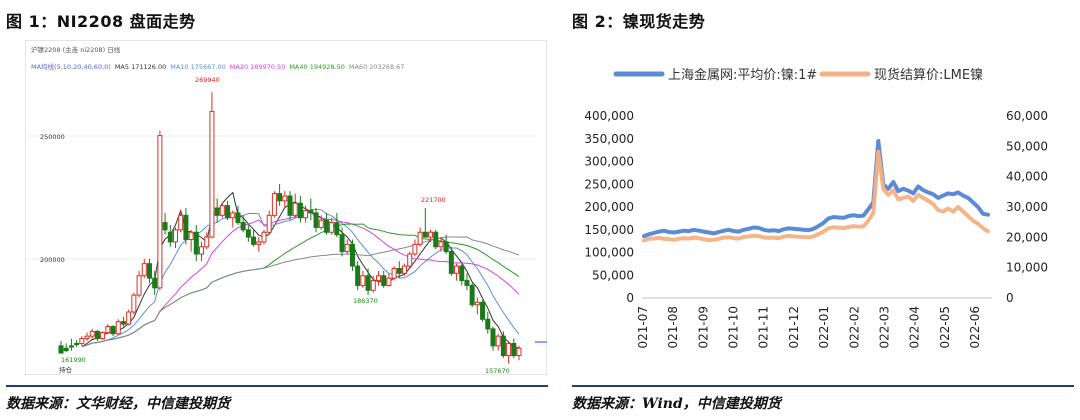 Image resolution: width=1080 pixels, height=420 pixels. What do you see at coordinates (643, 327) in the screenshot?
I see `x-tick: 2021-07` at bounding box center [643, 327].